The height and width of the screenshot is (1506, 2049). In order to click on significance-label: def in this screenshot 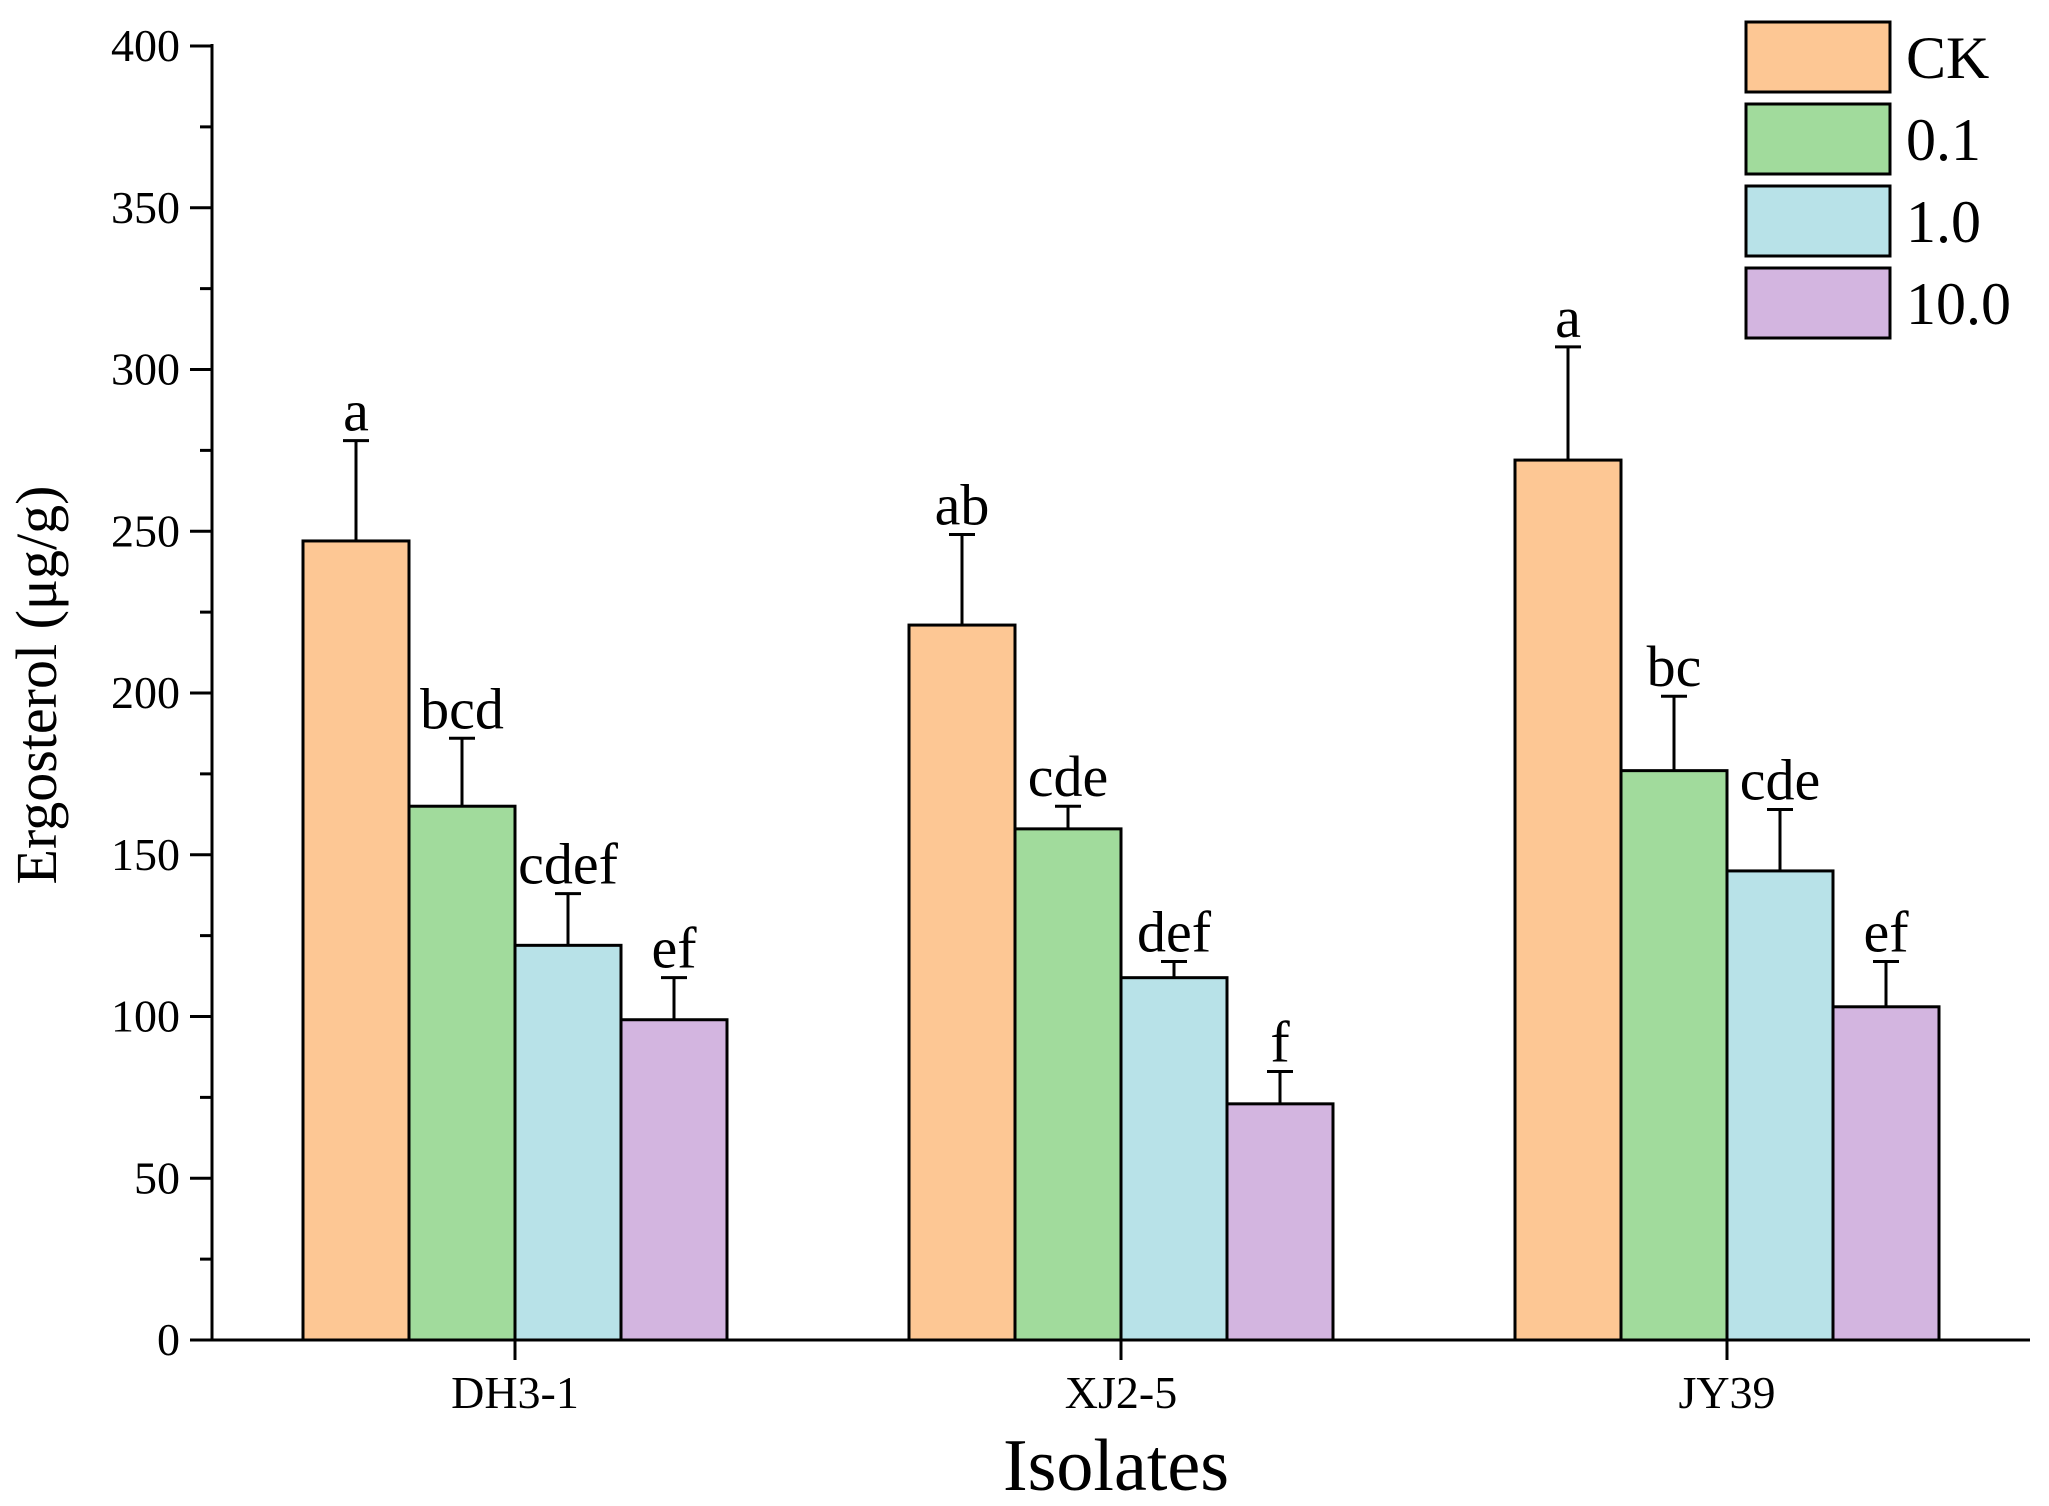, I will do `click(1174, 932)`.